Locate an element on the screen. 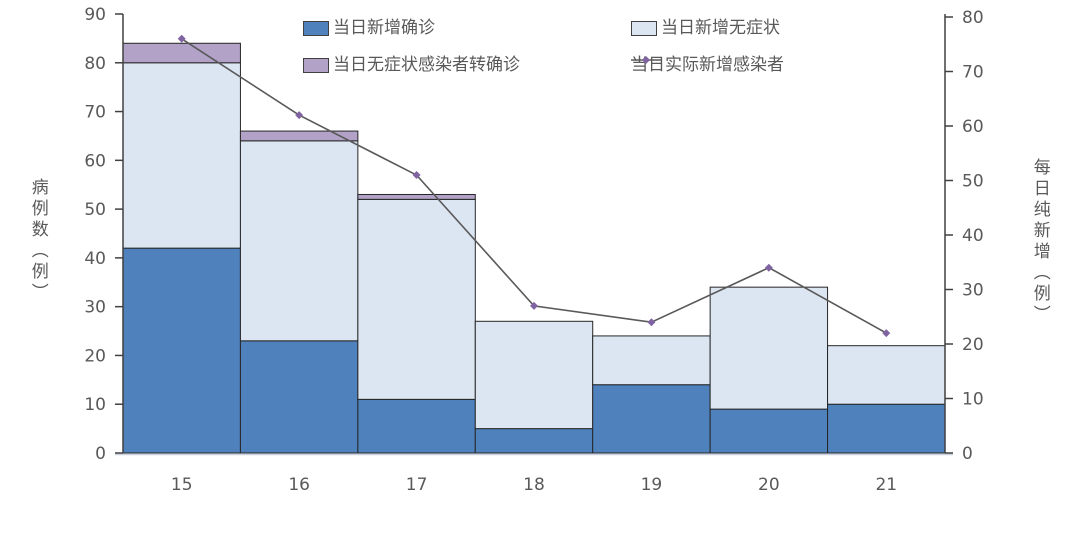 The height and width of the screenshot is (554, 1080). bar-segment-s0-c0 is located at coordinates (181, 350).